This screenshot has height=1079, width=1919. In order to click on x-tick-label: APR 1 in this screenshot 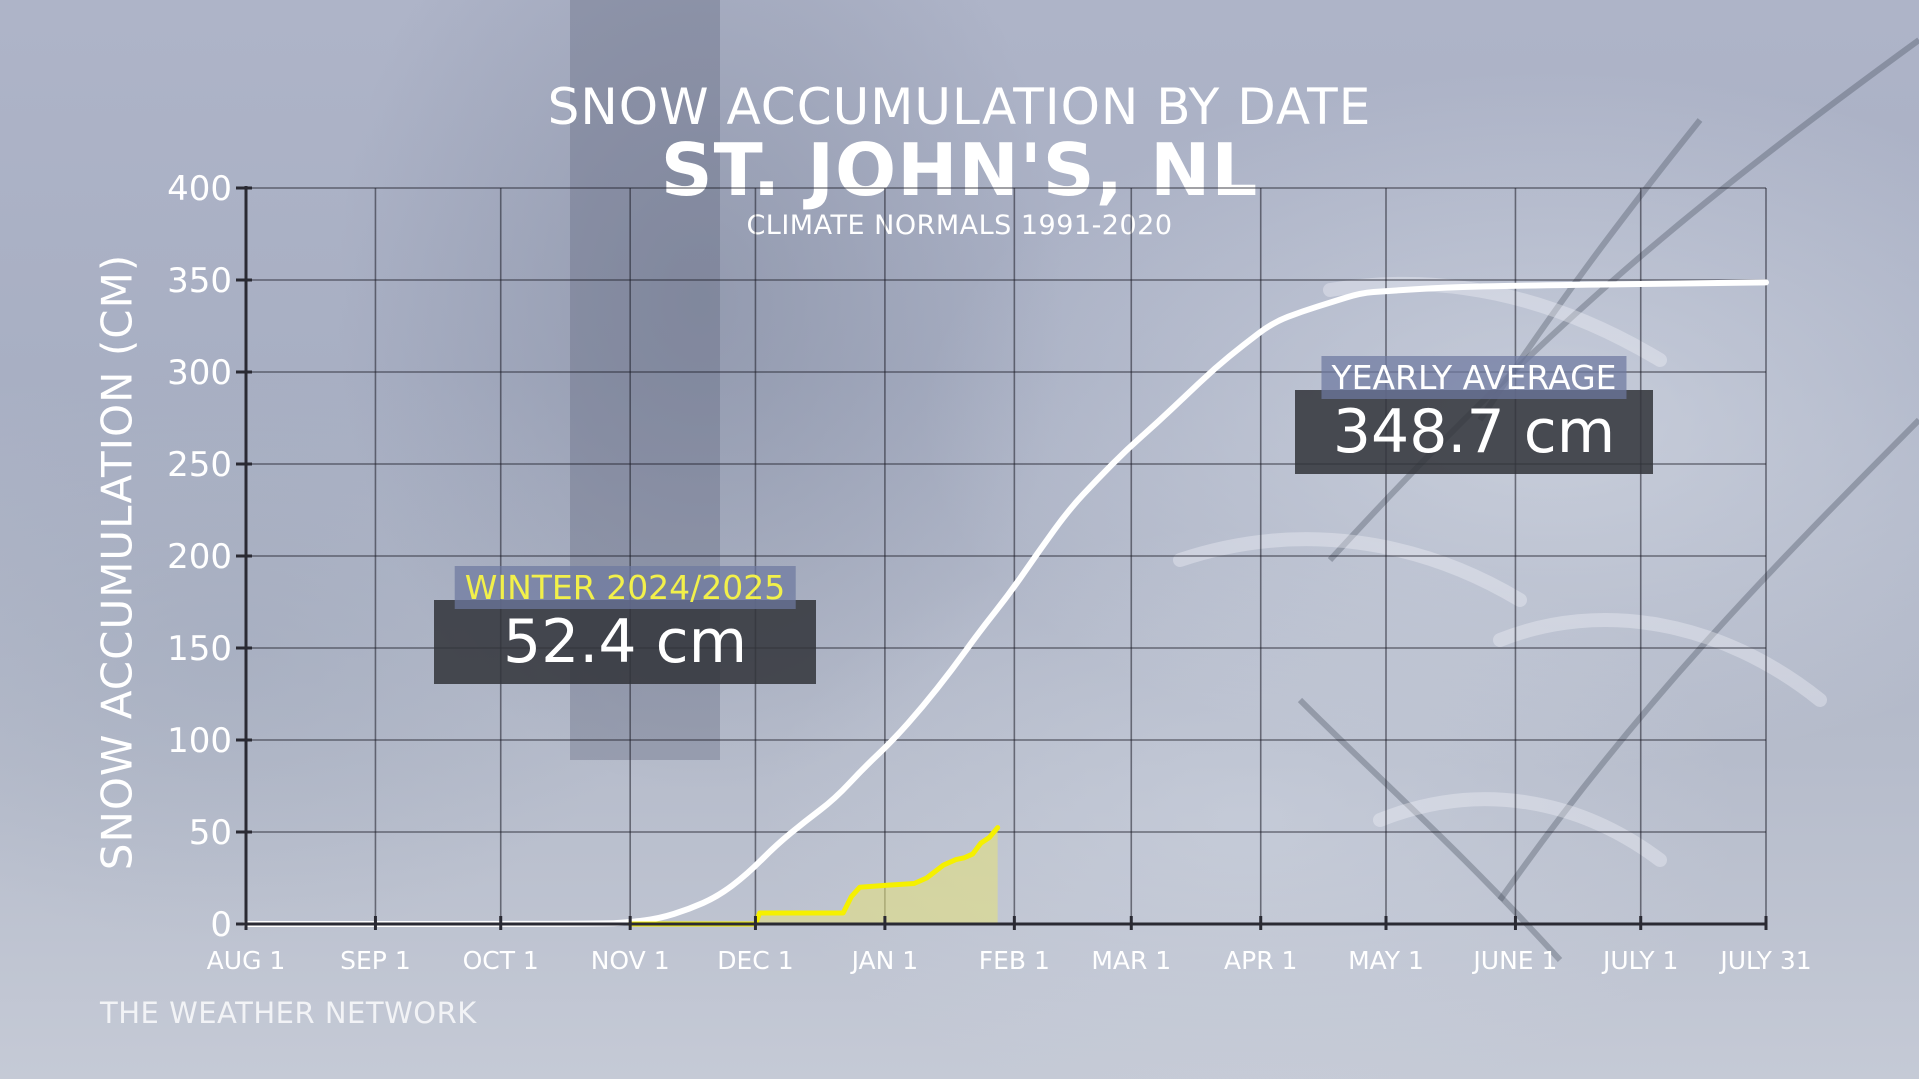, I will do `click(1260, 960)`.